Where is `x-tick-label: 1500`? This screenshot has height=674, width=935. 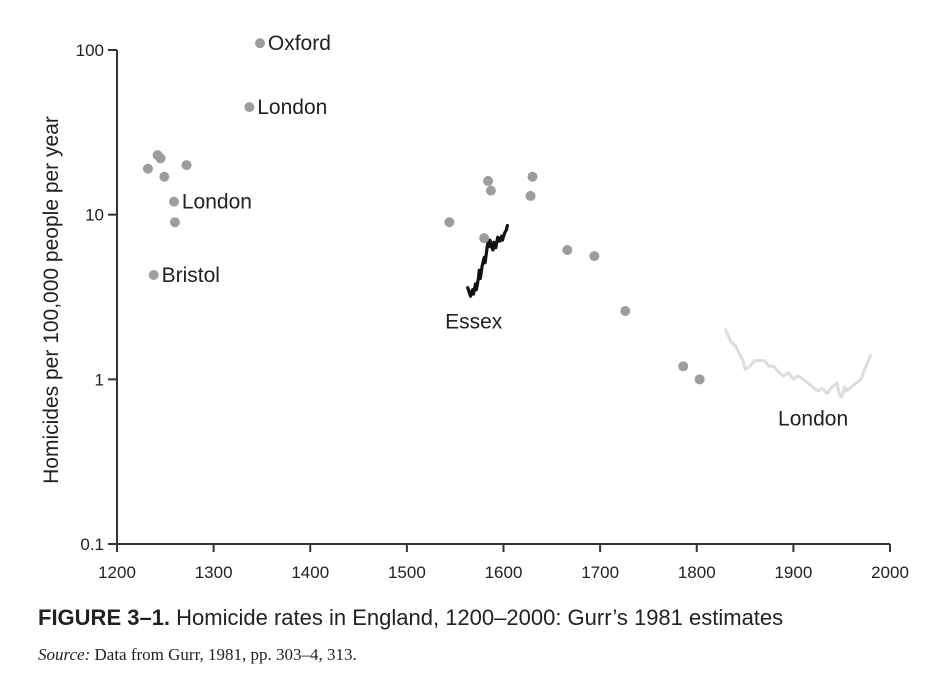 x-tick-label: 1500 is located at coordinates (407, 572).